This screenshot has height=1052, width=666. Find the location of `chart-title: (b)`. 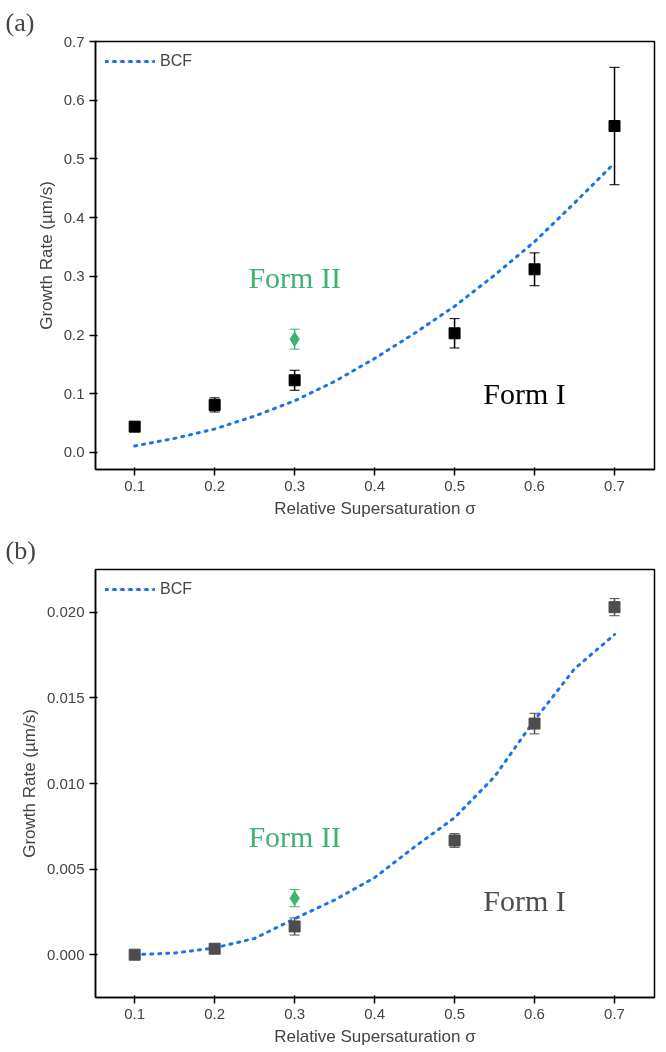

chart-title: (b) is located at coordinates (20, 550).